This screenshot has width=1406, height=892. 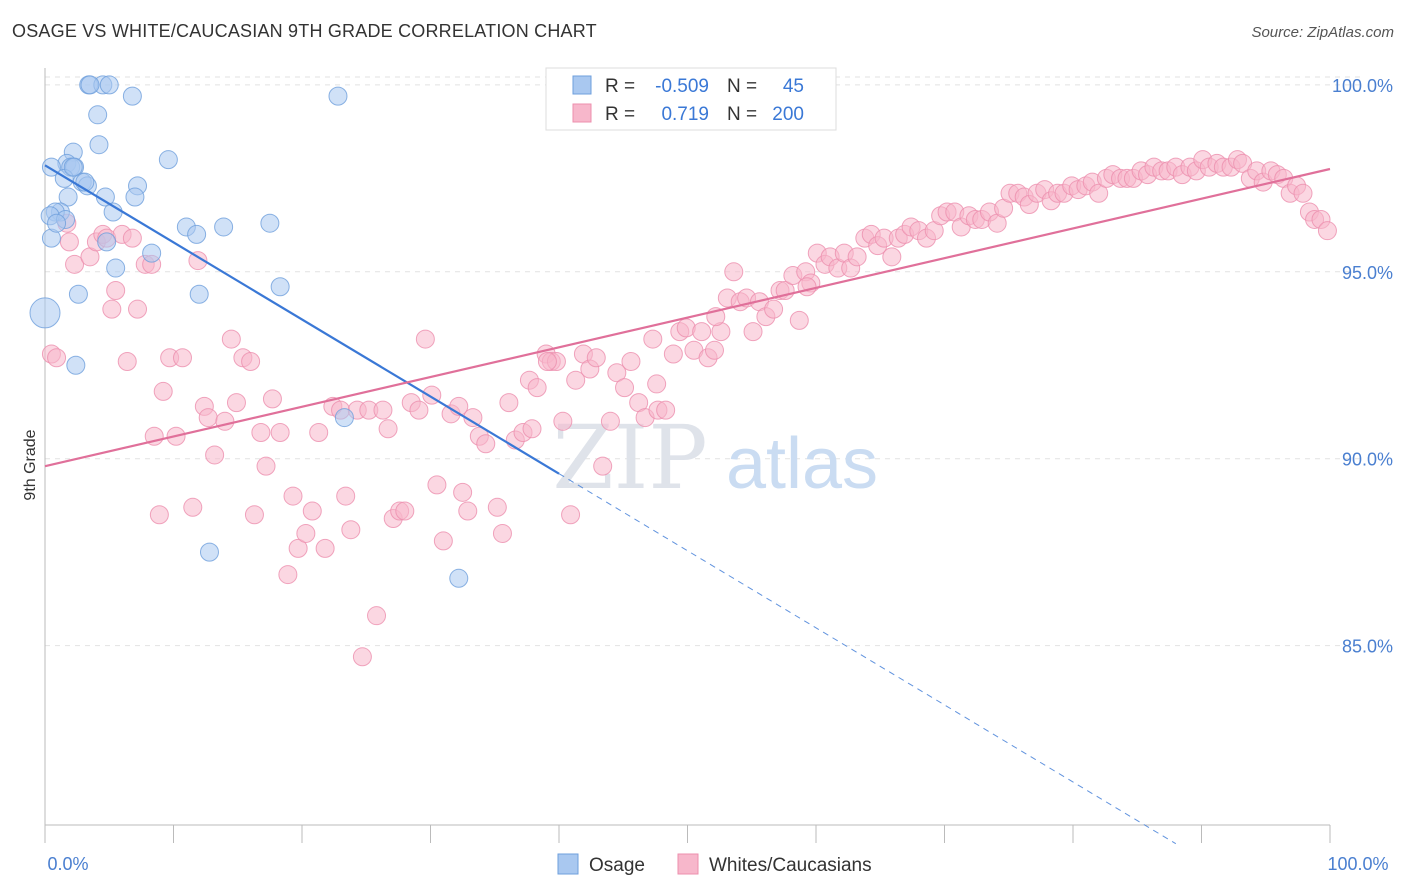 I want to click on osage-swatch, so click(x=582, y=85).